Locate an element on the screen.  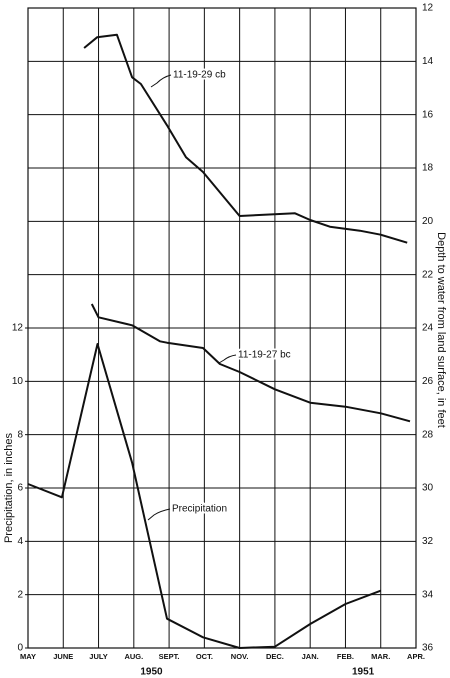
y-tick-label: 12 is located at coordinates (18, 328).